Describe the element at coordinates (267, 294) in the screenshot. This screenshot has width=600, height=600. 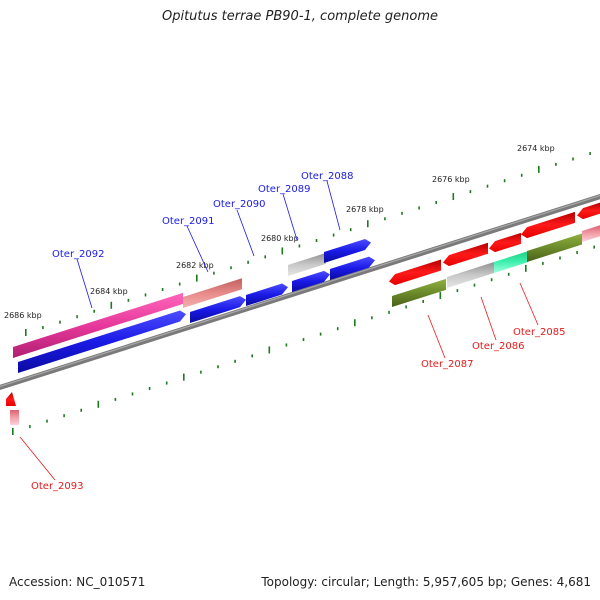
I see `gene-arrow-oter-2090-blue` at that location.